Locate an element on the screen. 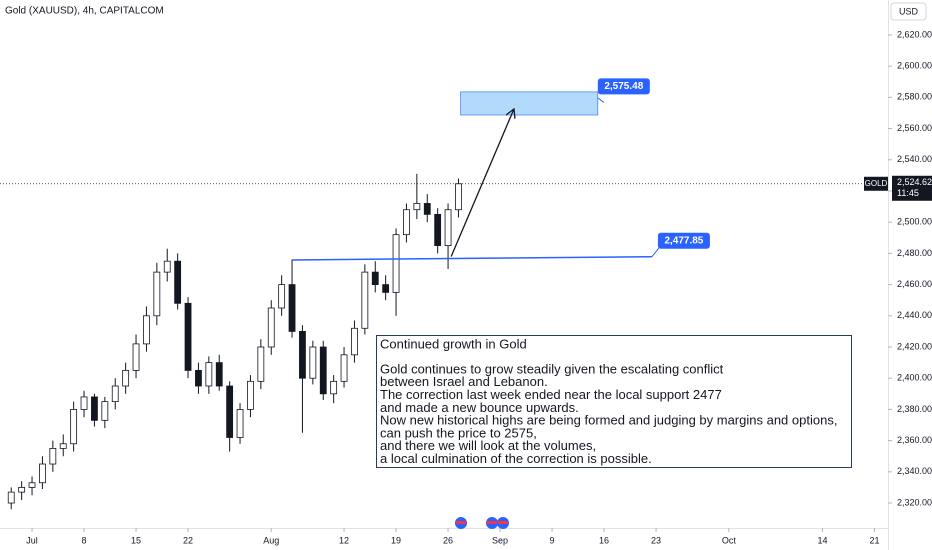  x-tick-label: 8 is located at coordinates (84, 540).